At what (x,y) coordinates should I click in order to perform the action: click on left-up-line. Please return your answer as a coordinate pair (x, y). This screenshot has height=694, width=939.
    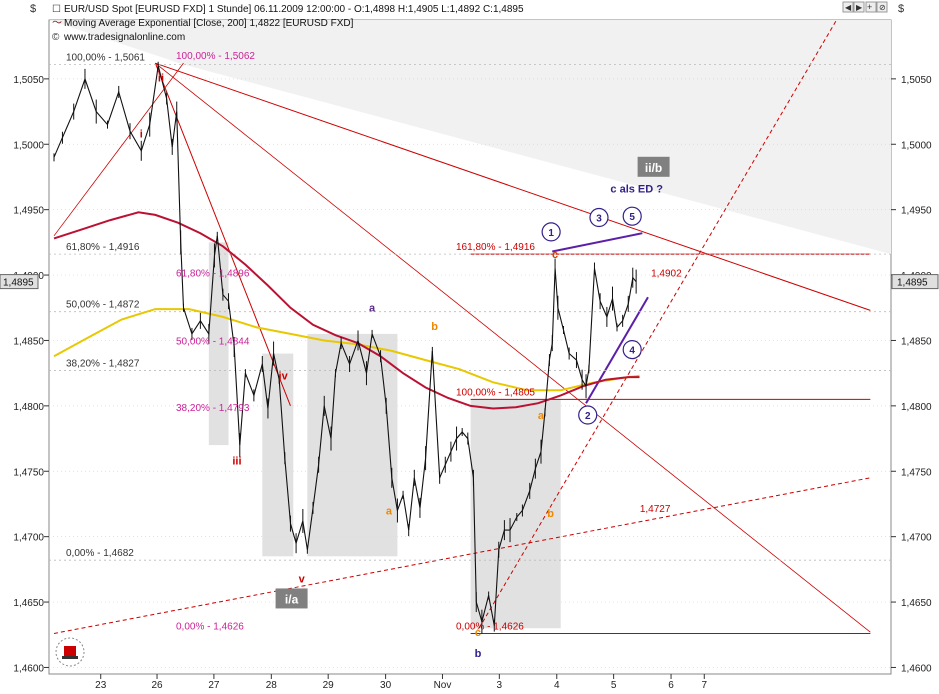
    Looking at the image, I should click on (118, 149).